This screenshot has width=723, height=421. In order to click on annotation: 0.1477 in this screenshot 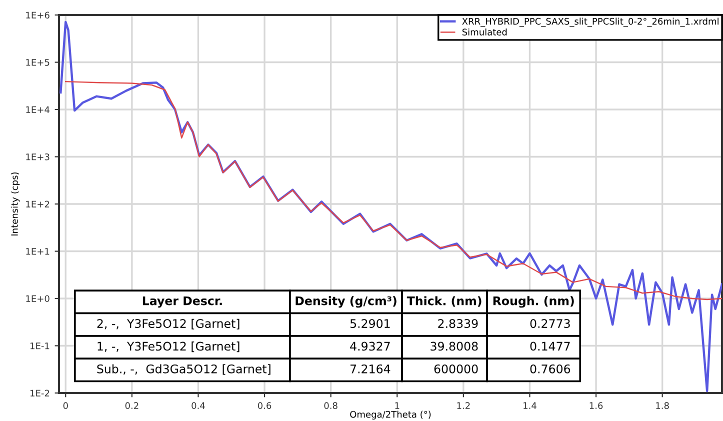, I will do `click(550, 346)`.